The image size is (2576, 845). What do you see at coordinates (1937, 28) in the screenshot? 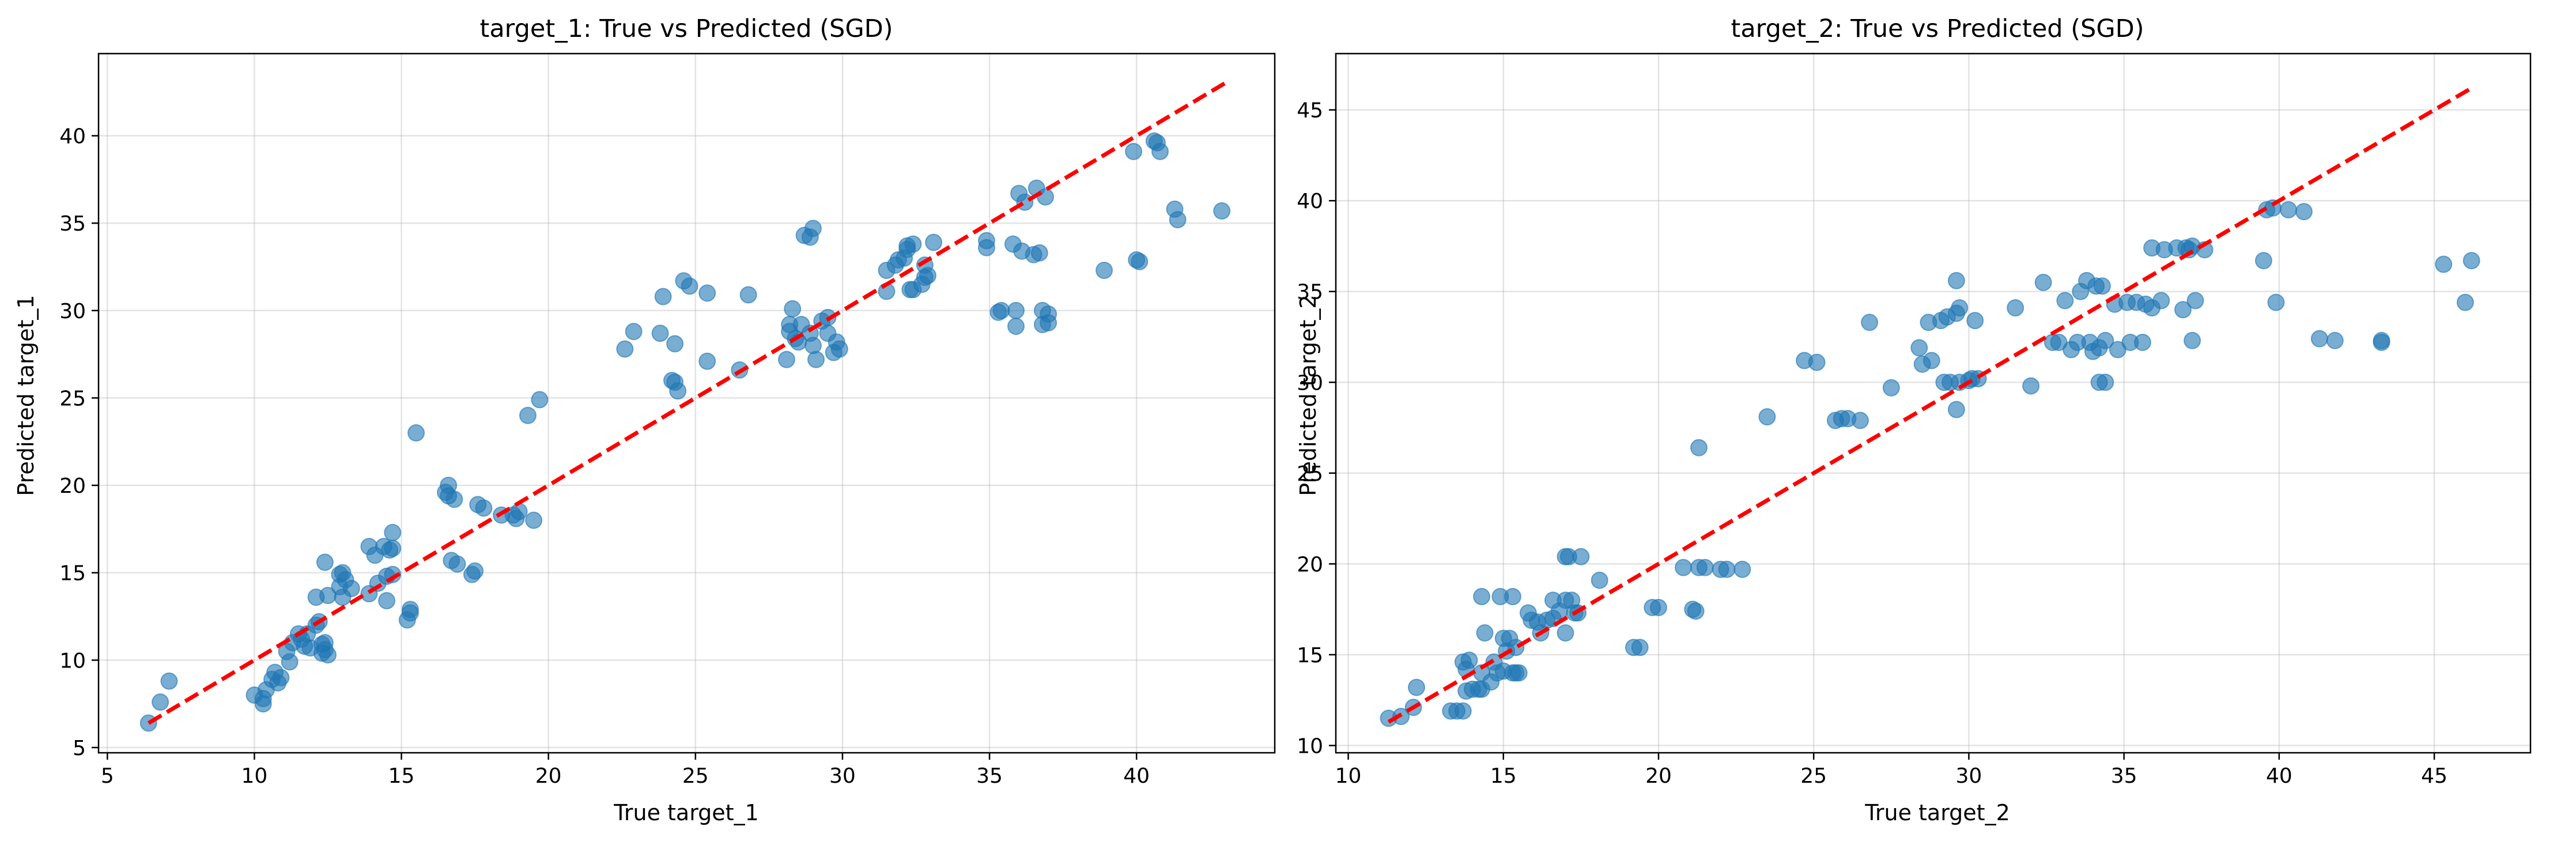
I see `chart-title: target_2: True vs Predicted (SGD)` at bounding box center [1937, 28].